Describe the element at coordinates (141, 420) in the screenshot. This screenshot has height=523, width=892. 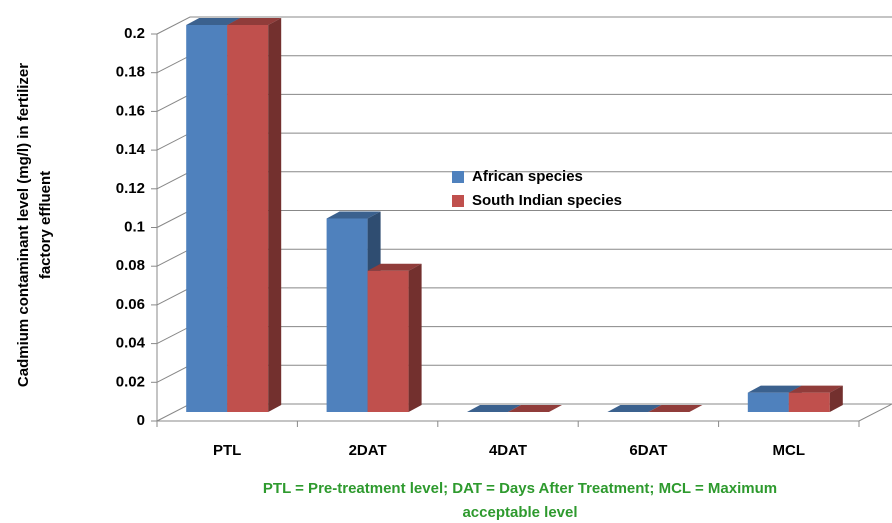
I see `y-tick-label: 0` at that location.